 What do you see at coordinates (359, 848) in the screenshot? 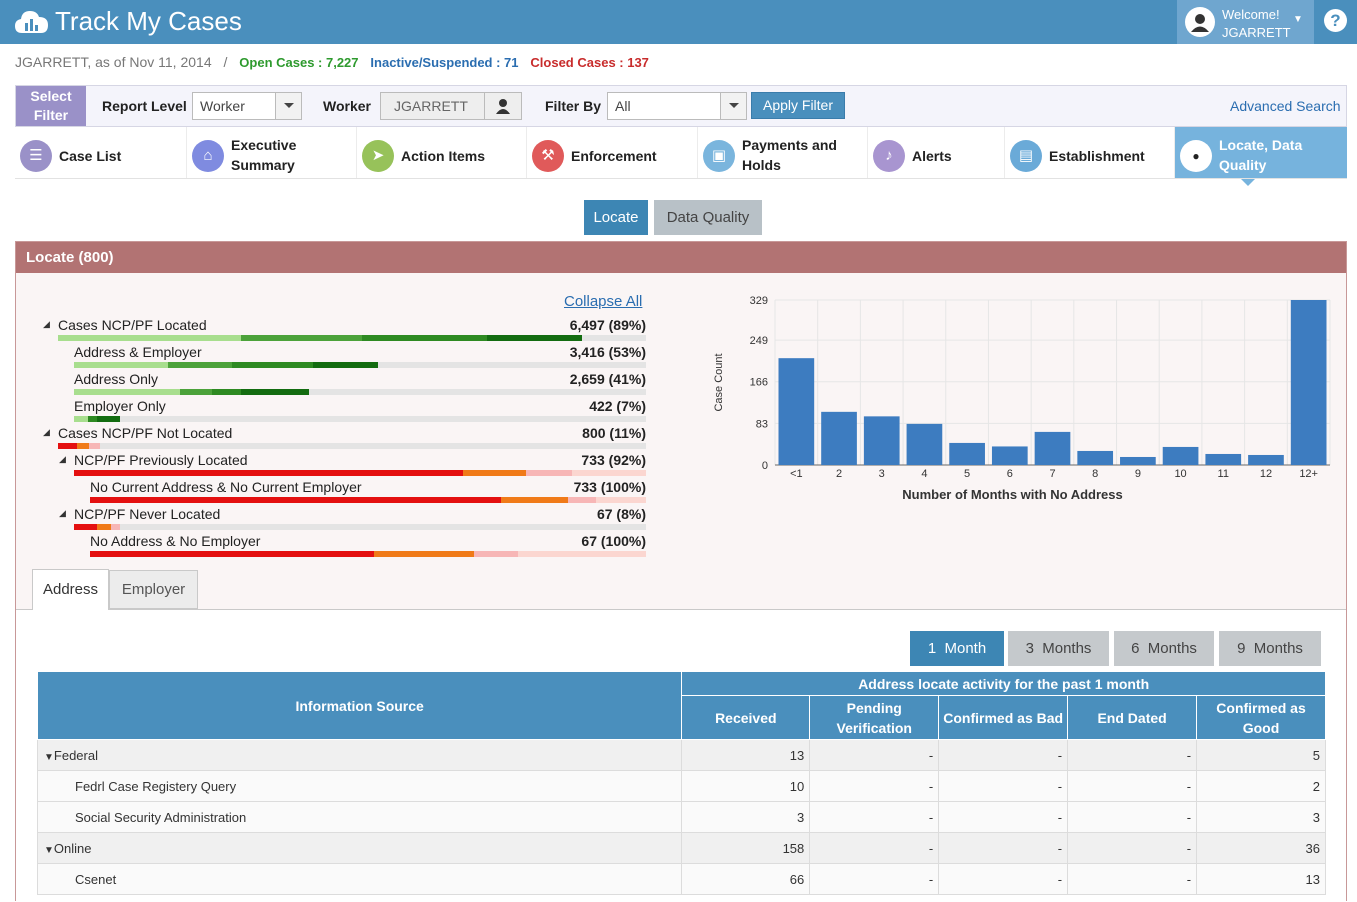
I see `source-cell: ▼Online` at bounding box center [359, 848].